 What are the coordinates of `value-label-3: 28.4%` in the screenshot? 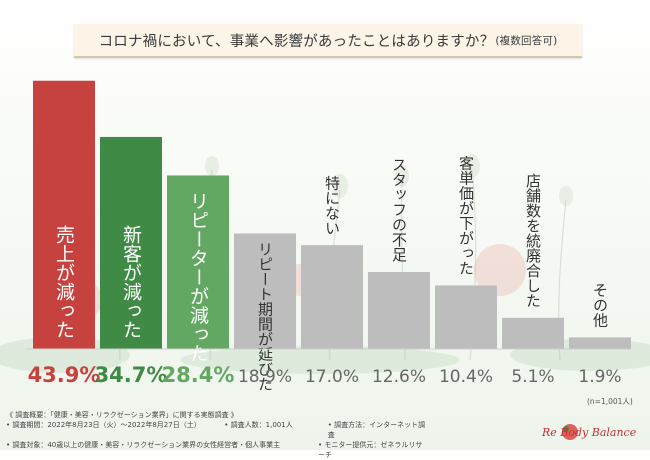 It's located at (198, 375).